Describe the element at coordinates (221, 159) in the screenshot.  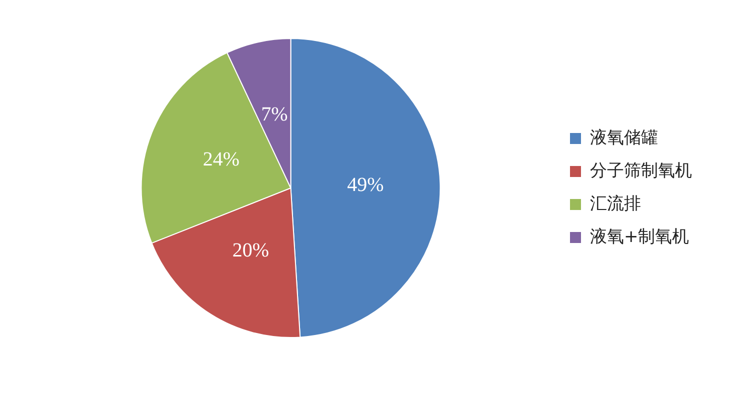
I see `data-label: 24%` at that location.